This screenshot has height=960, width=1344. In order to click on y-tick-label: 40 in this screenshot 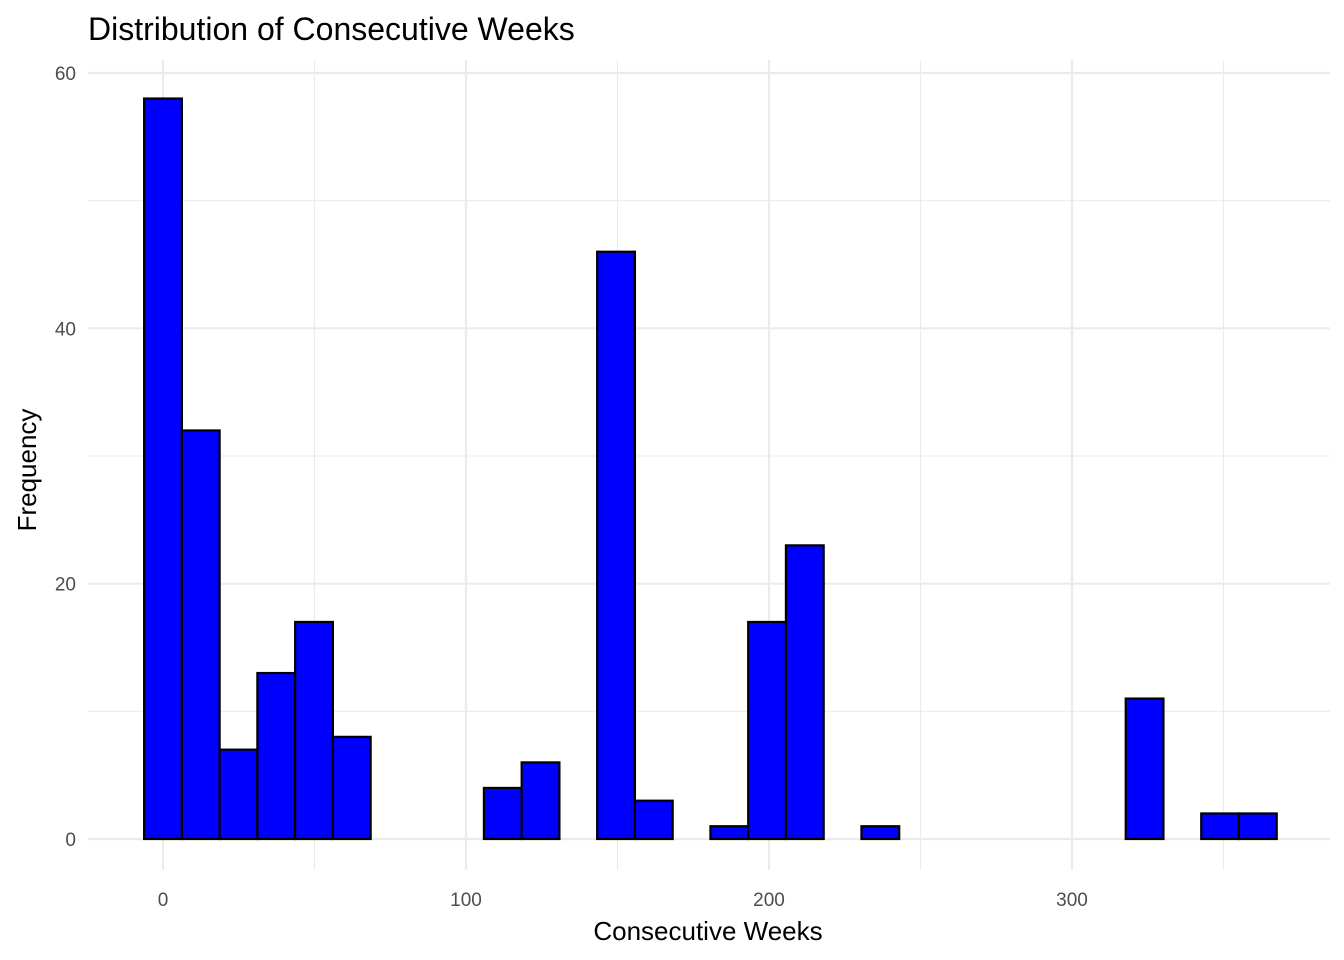, I will do `click(65, 329)`.